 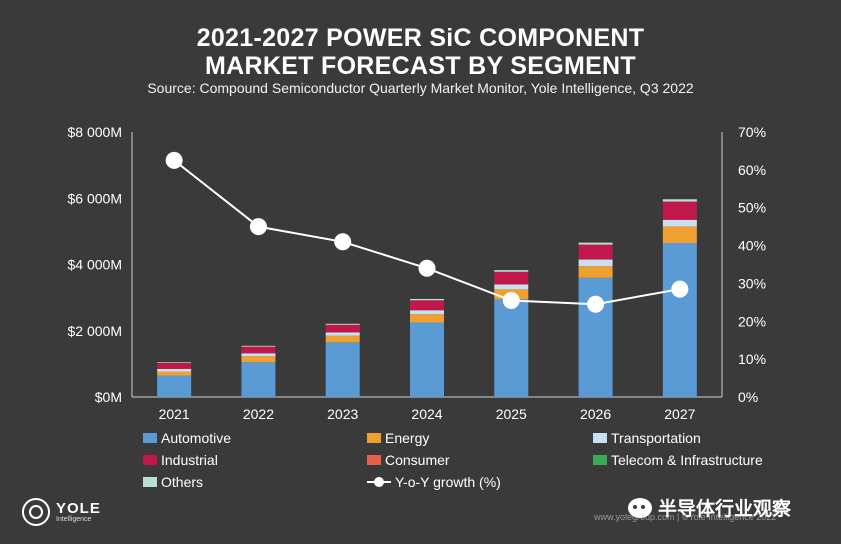 I want to click on legend-item-automotive: Automotive, so click(x=187, y=438).